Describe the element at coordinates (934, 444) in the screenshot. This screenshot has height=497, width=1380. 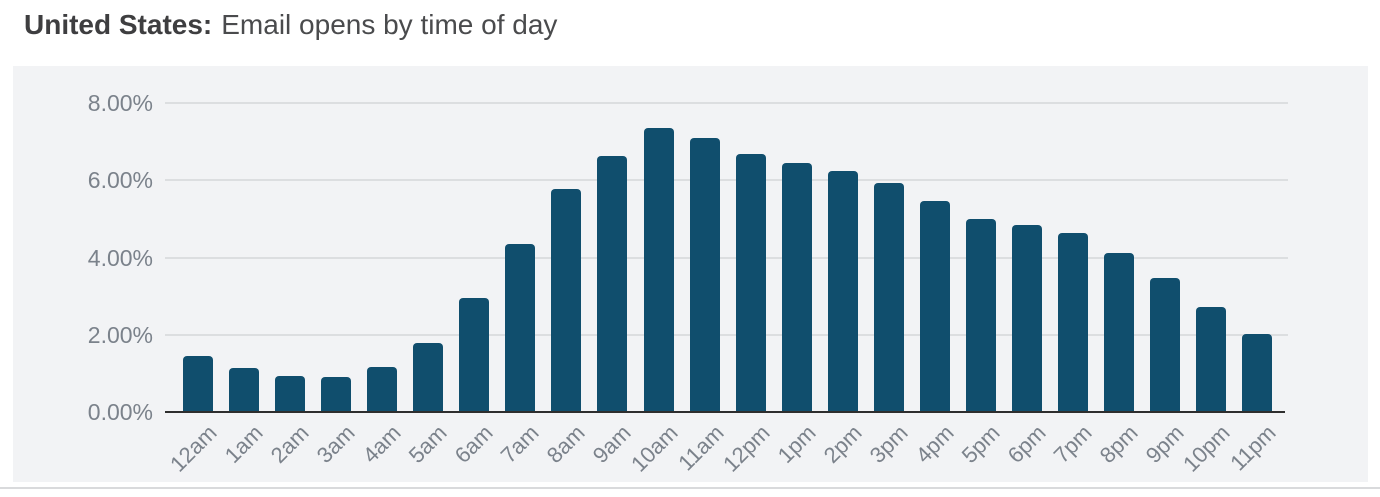
I see `x-axis-tick-label: 4pm` at that location.